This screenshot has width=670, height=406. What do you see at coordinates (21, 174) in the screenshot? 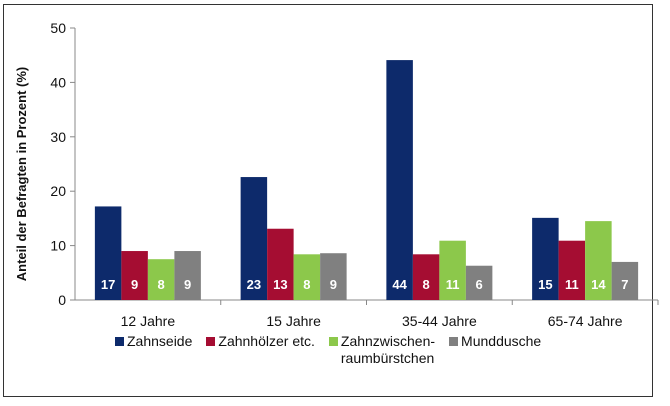
I see `y-axis-label: Anteil der Befragten in Prozent (%)` at bounding box center [21, 174].